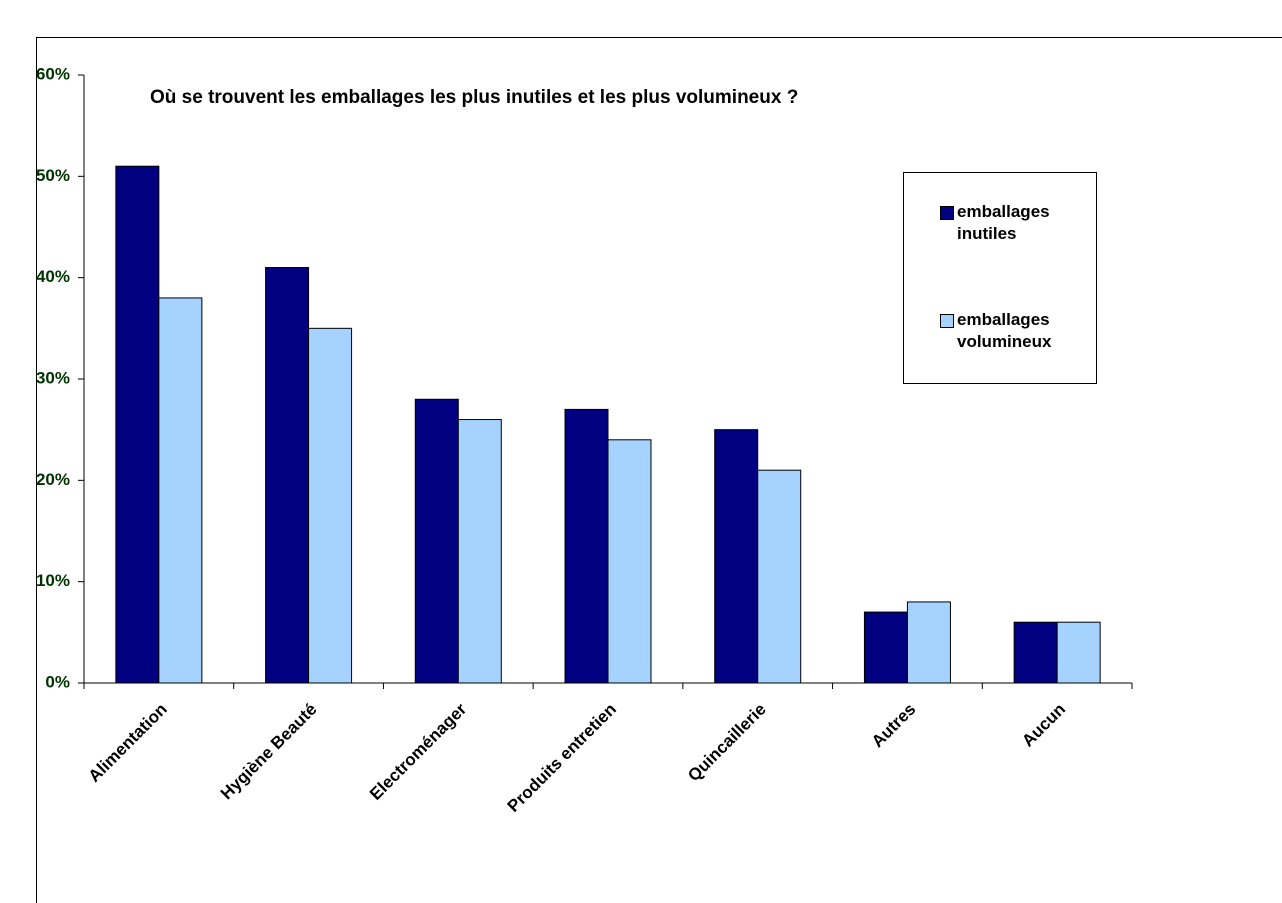  Describe the element at coordinates (53, 377) in the screenshot. I see `y-tick-label: 30%` at that location.